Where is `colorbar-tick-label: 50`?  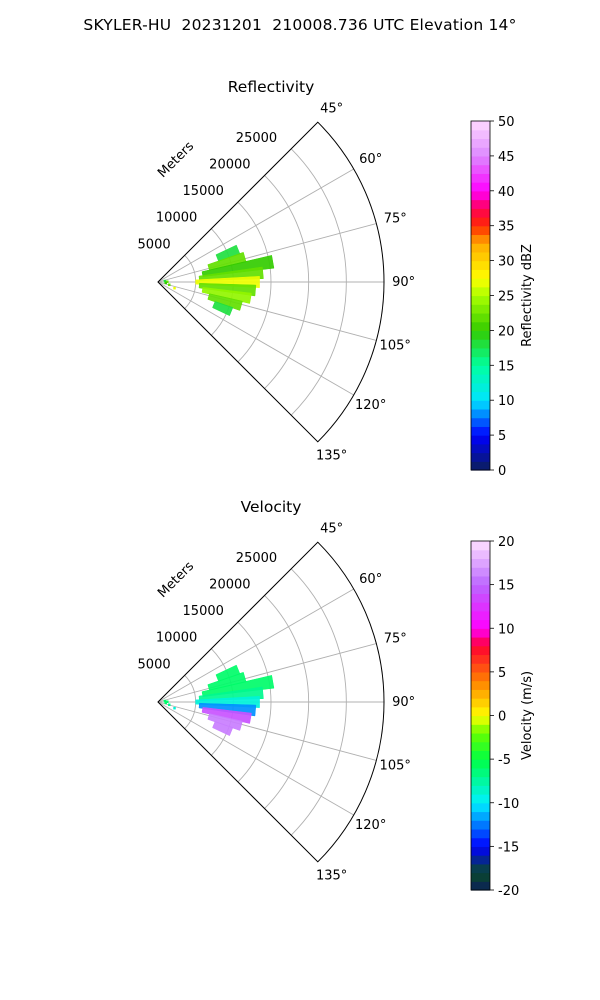 colorbar-tick-label: 50 is located at coordinates (506, 122).